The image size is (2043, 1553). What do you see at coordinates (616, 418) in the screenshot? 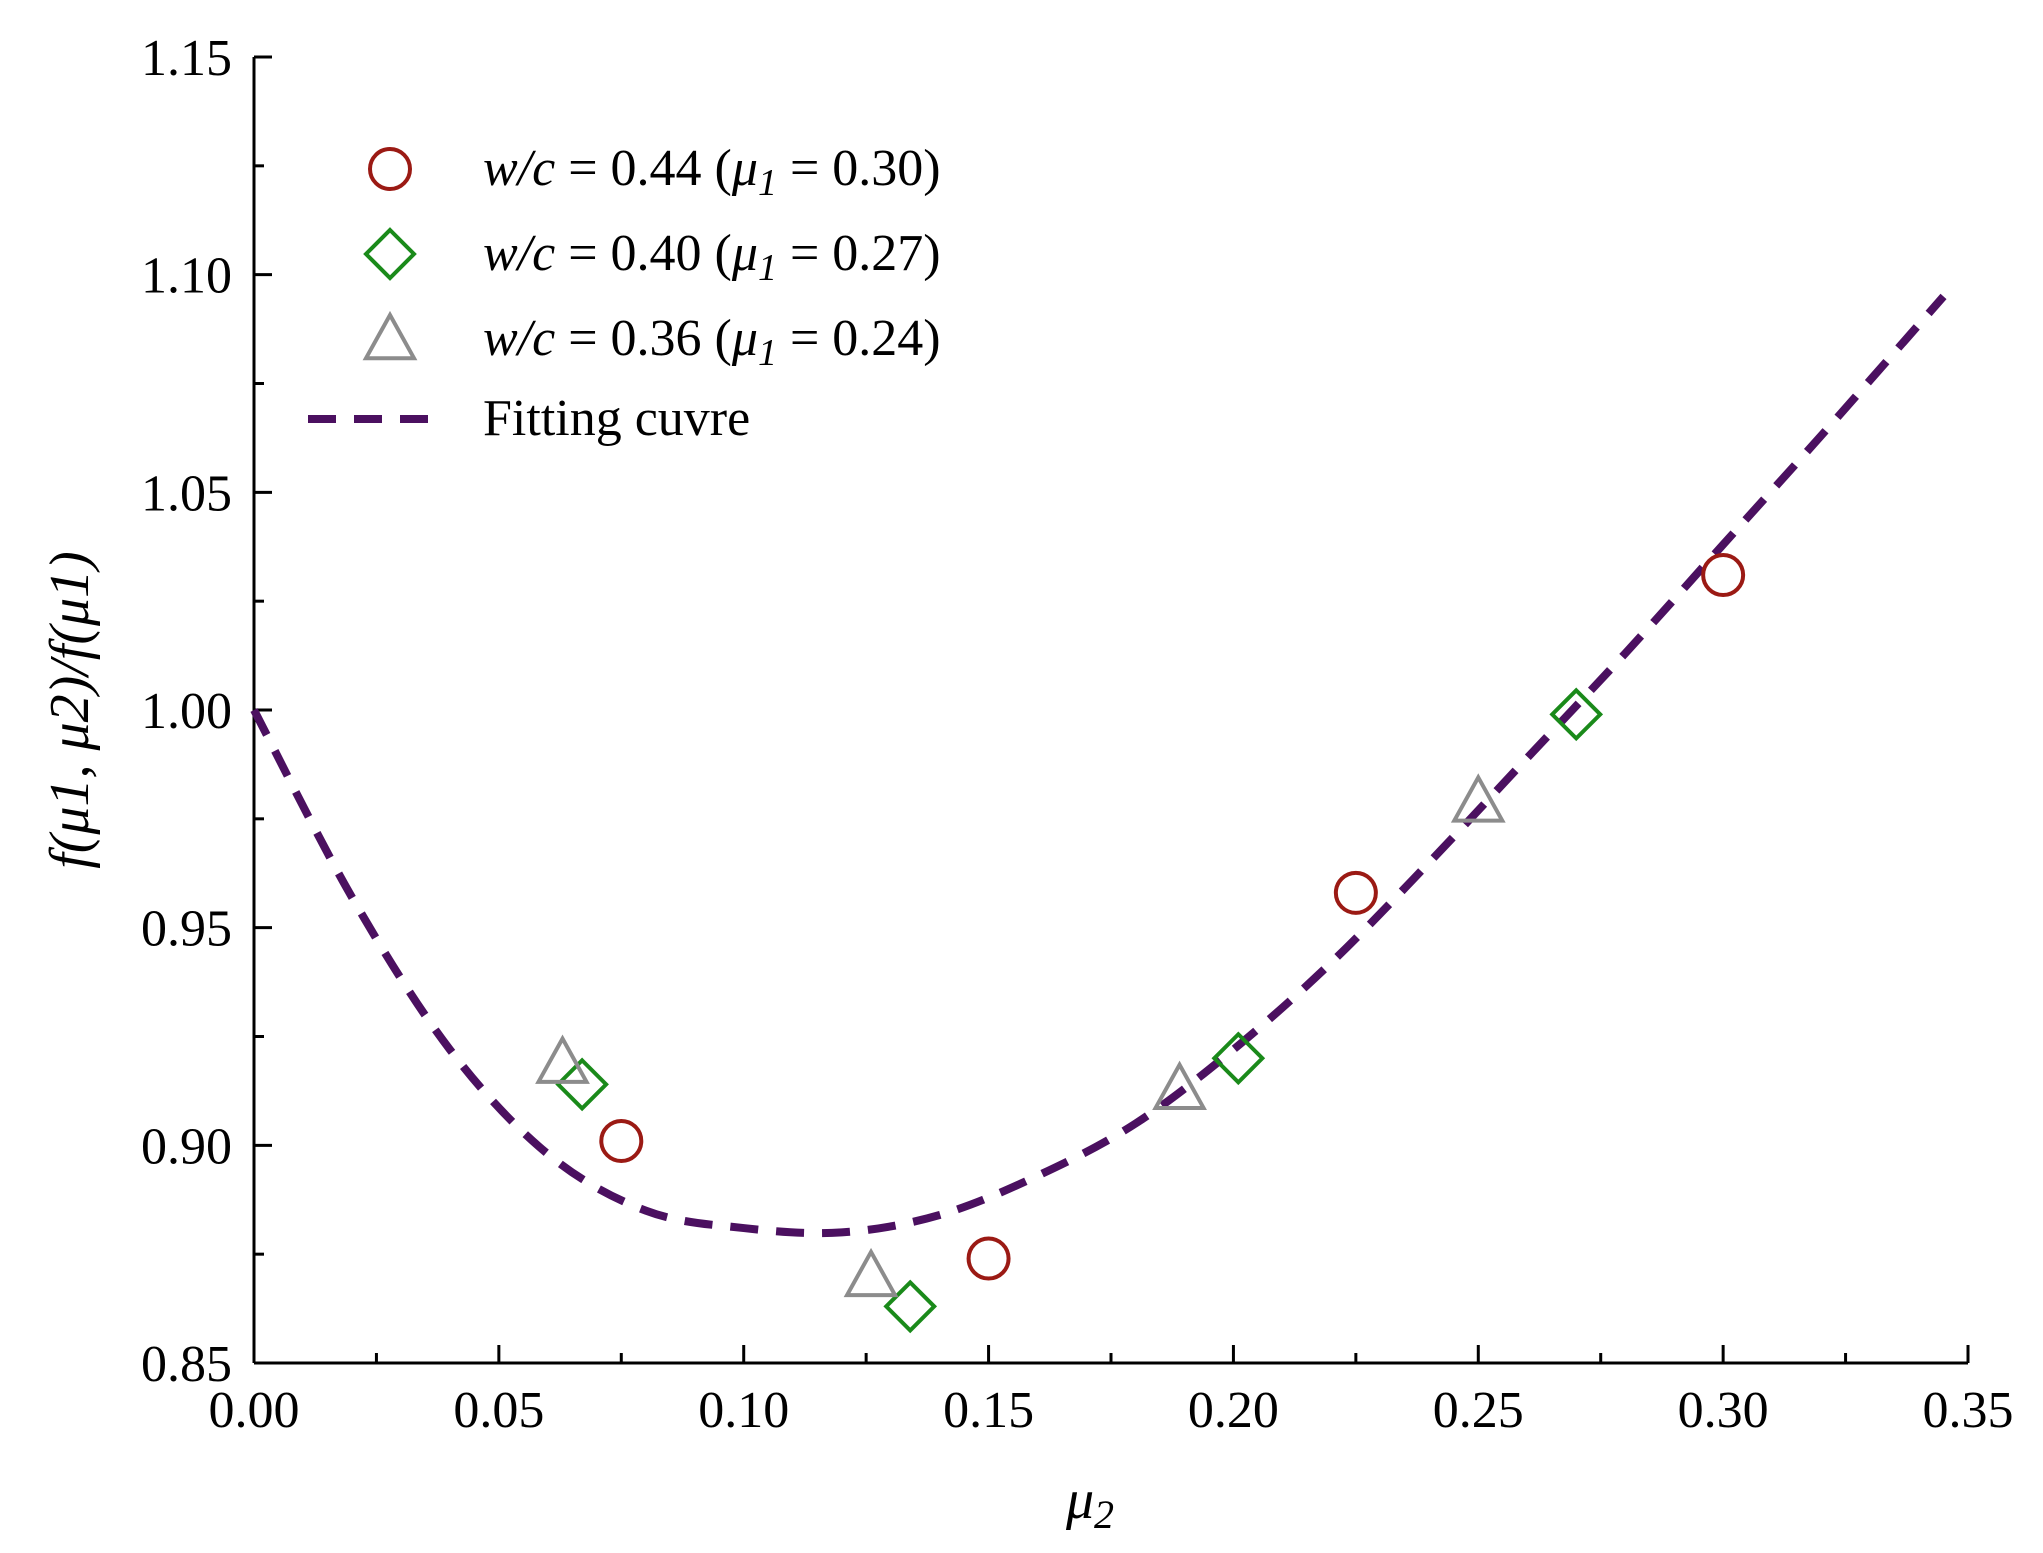
I see `legend-label: Fitting cuvre` at bounding box center [616, 418].